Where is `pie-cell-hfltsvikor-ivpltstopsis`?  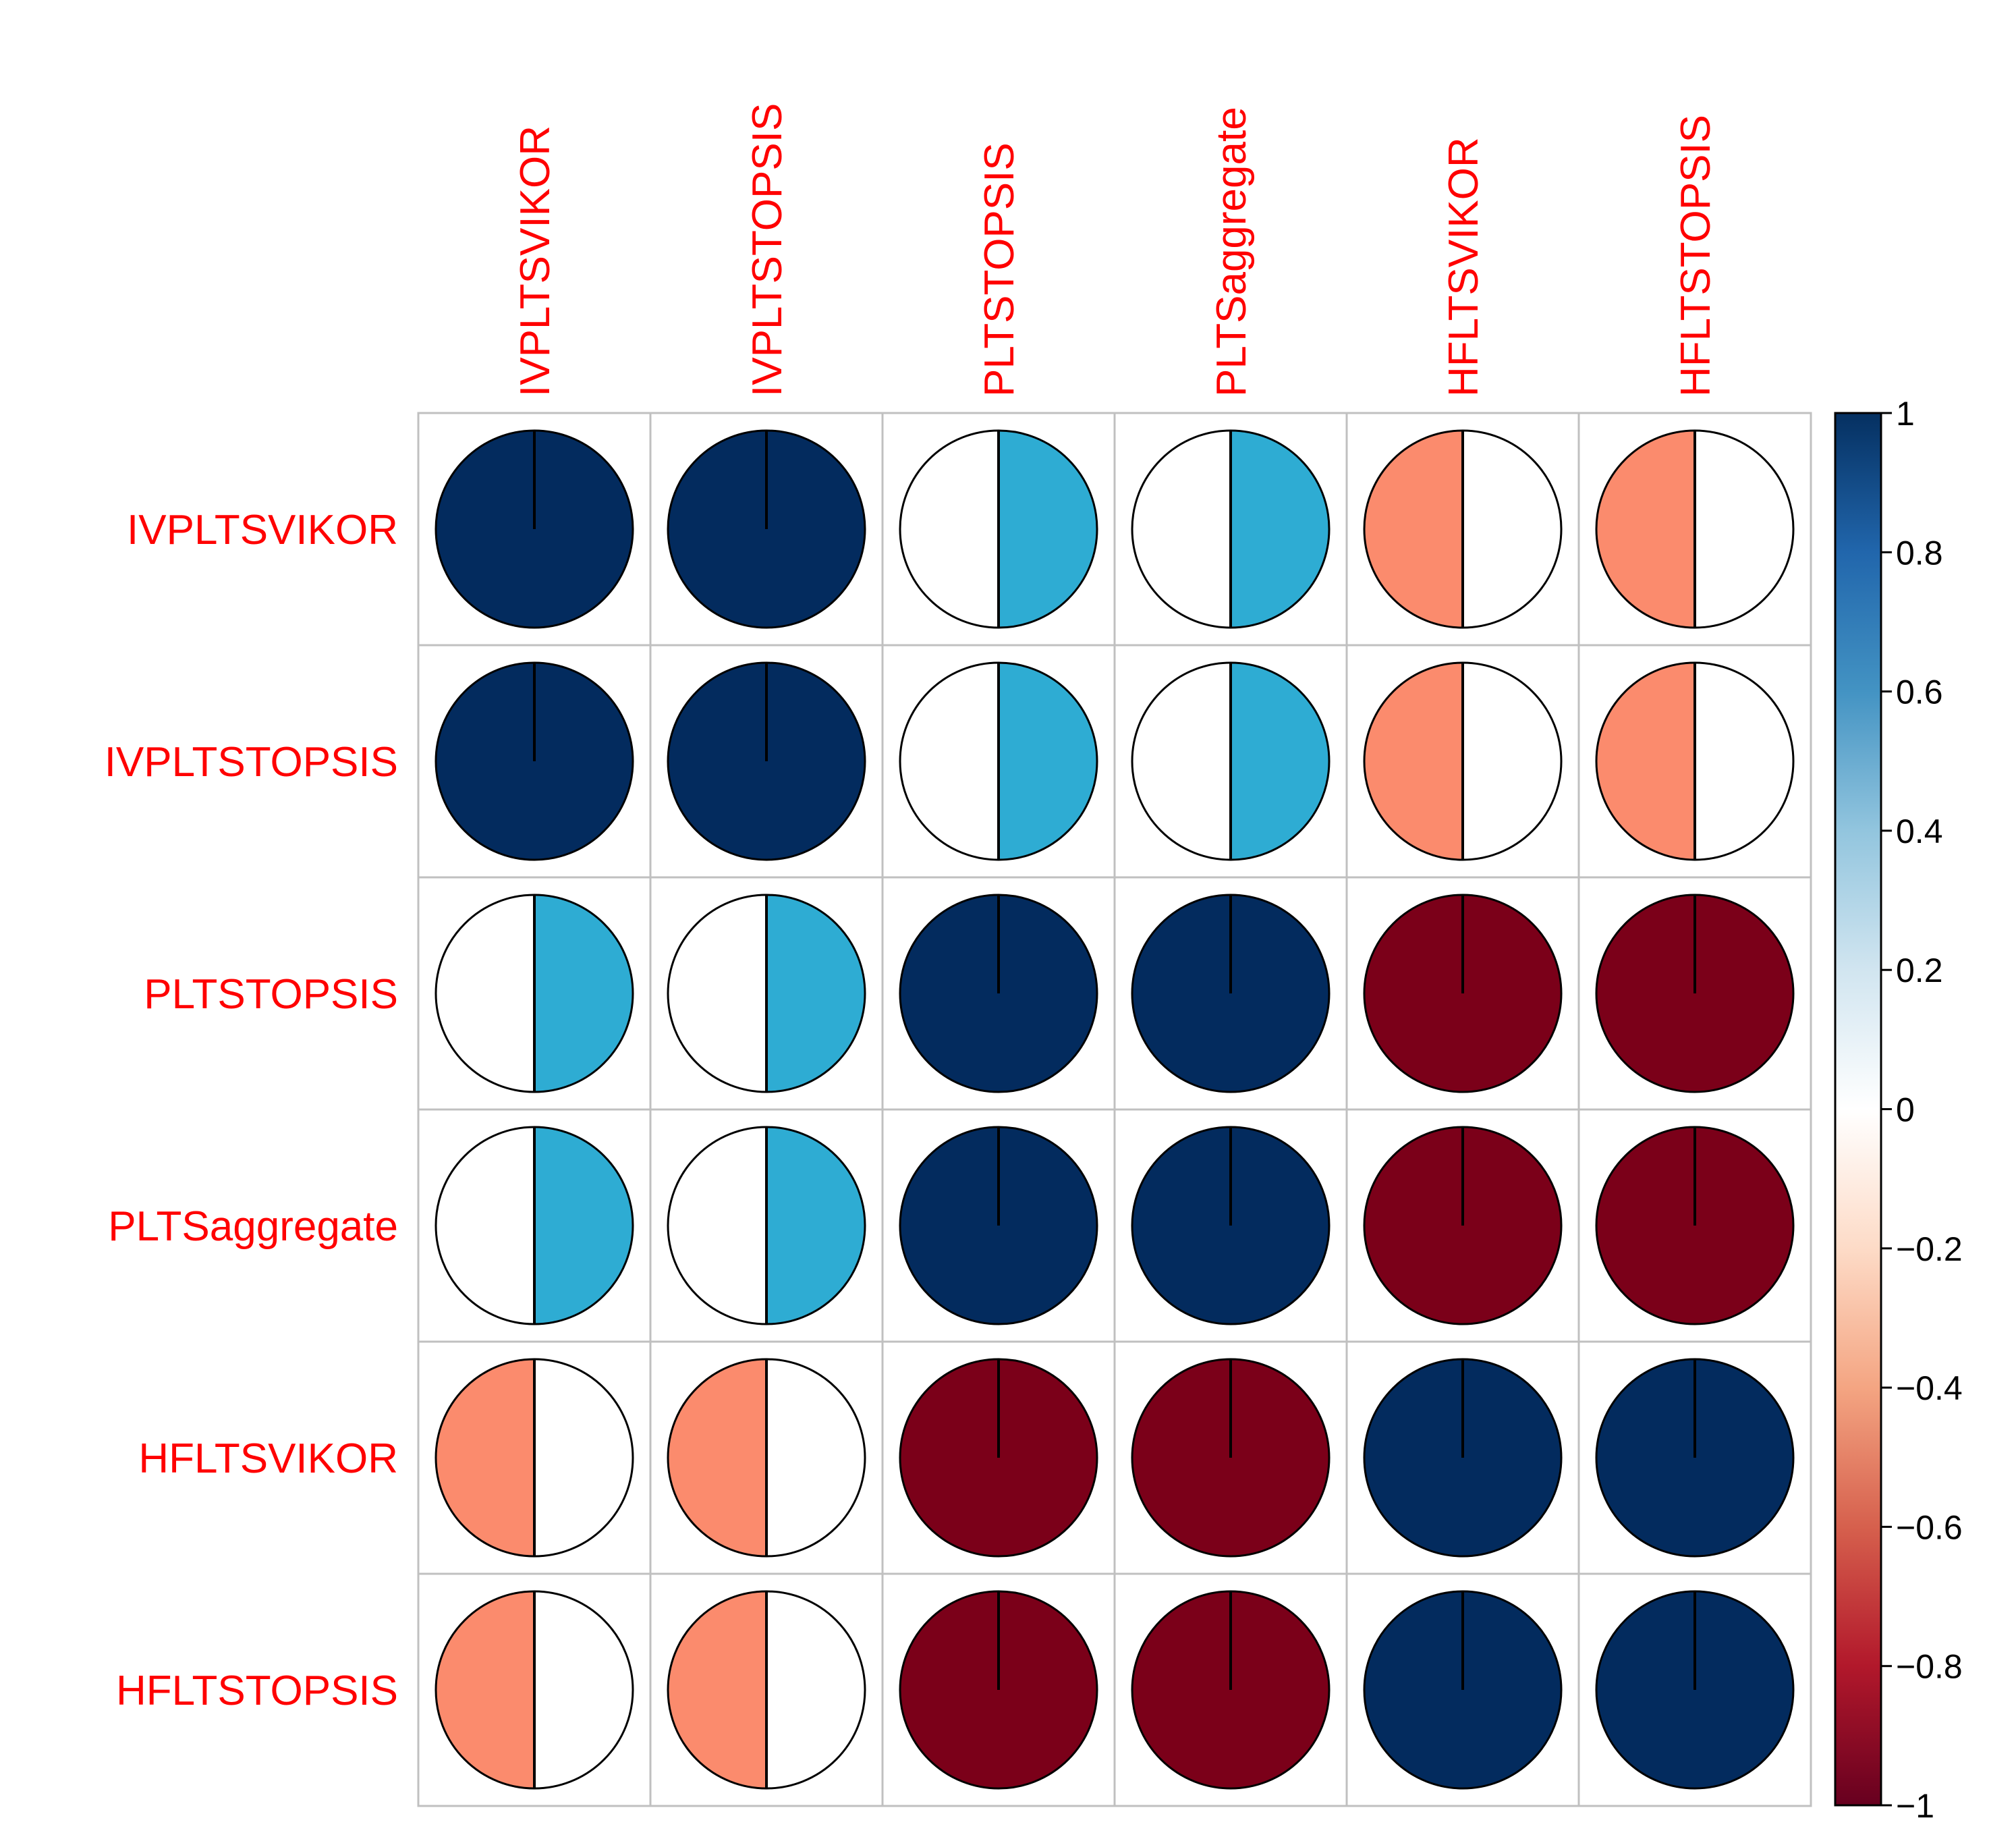 pie-cell-hfltsvikor-ivpltstopsis is located at coordinates (766, 1458).